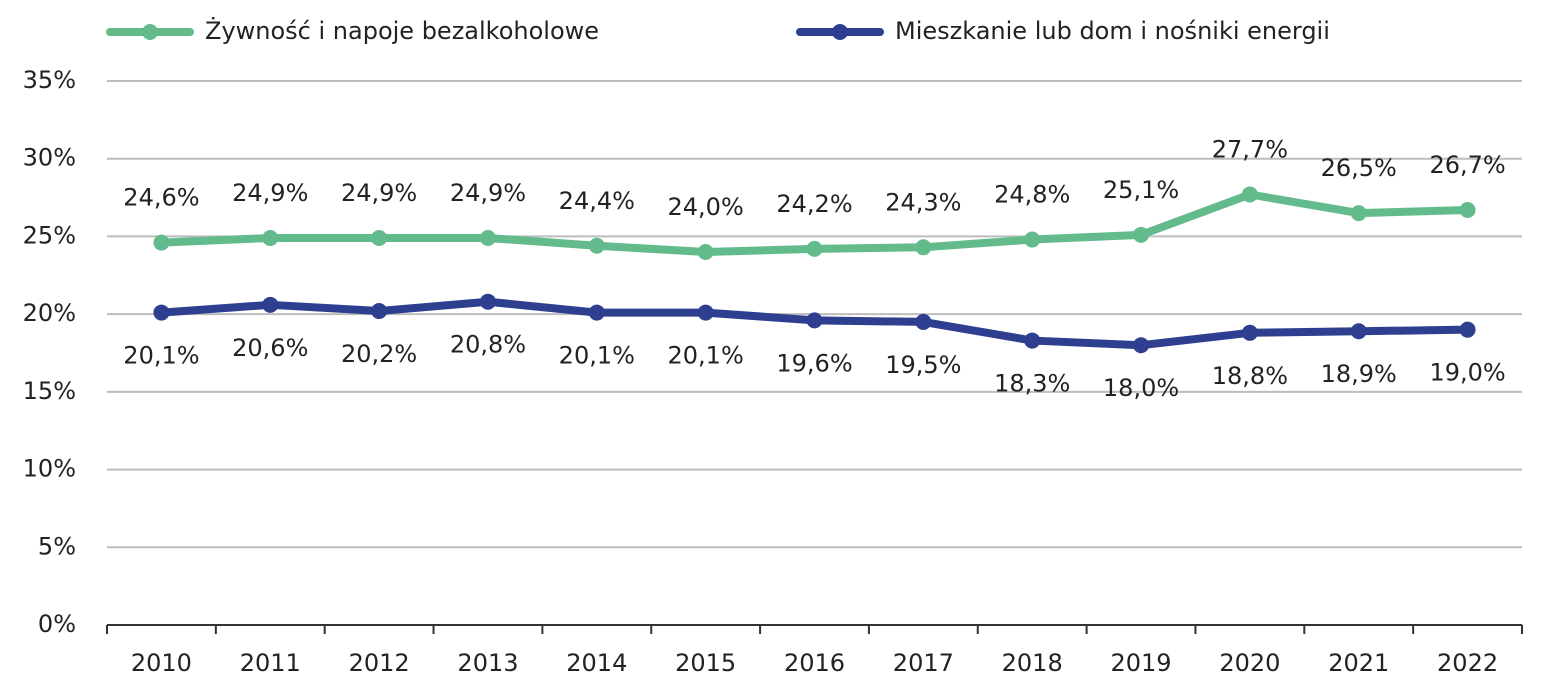  Describe the element at coordinates (49, 313) in the screenshot. I see `y-tick-label: 20%` at that location.